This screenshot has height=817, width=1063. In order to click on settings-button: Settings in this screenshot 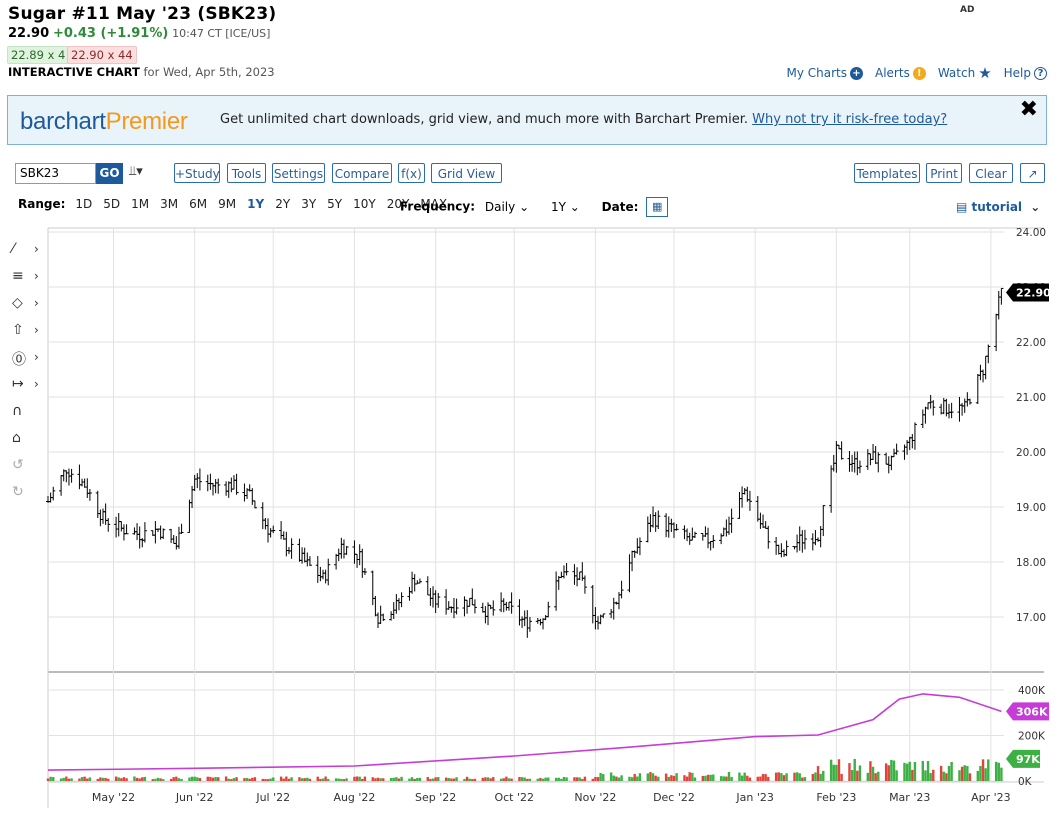, I will do `click(298, 173)`.